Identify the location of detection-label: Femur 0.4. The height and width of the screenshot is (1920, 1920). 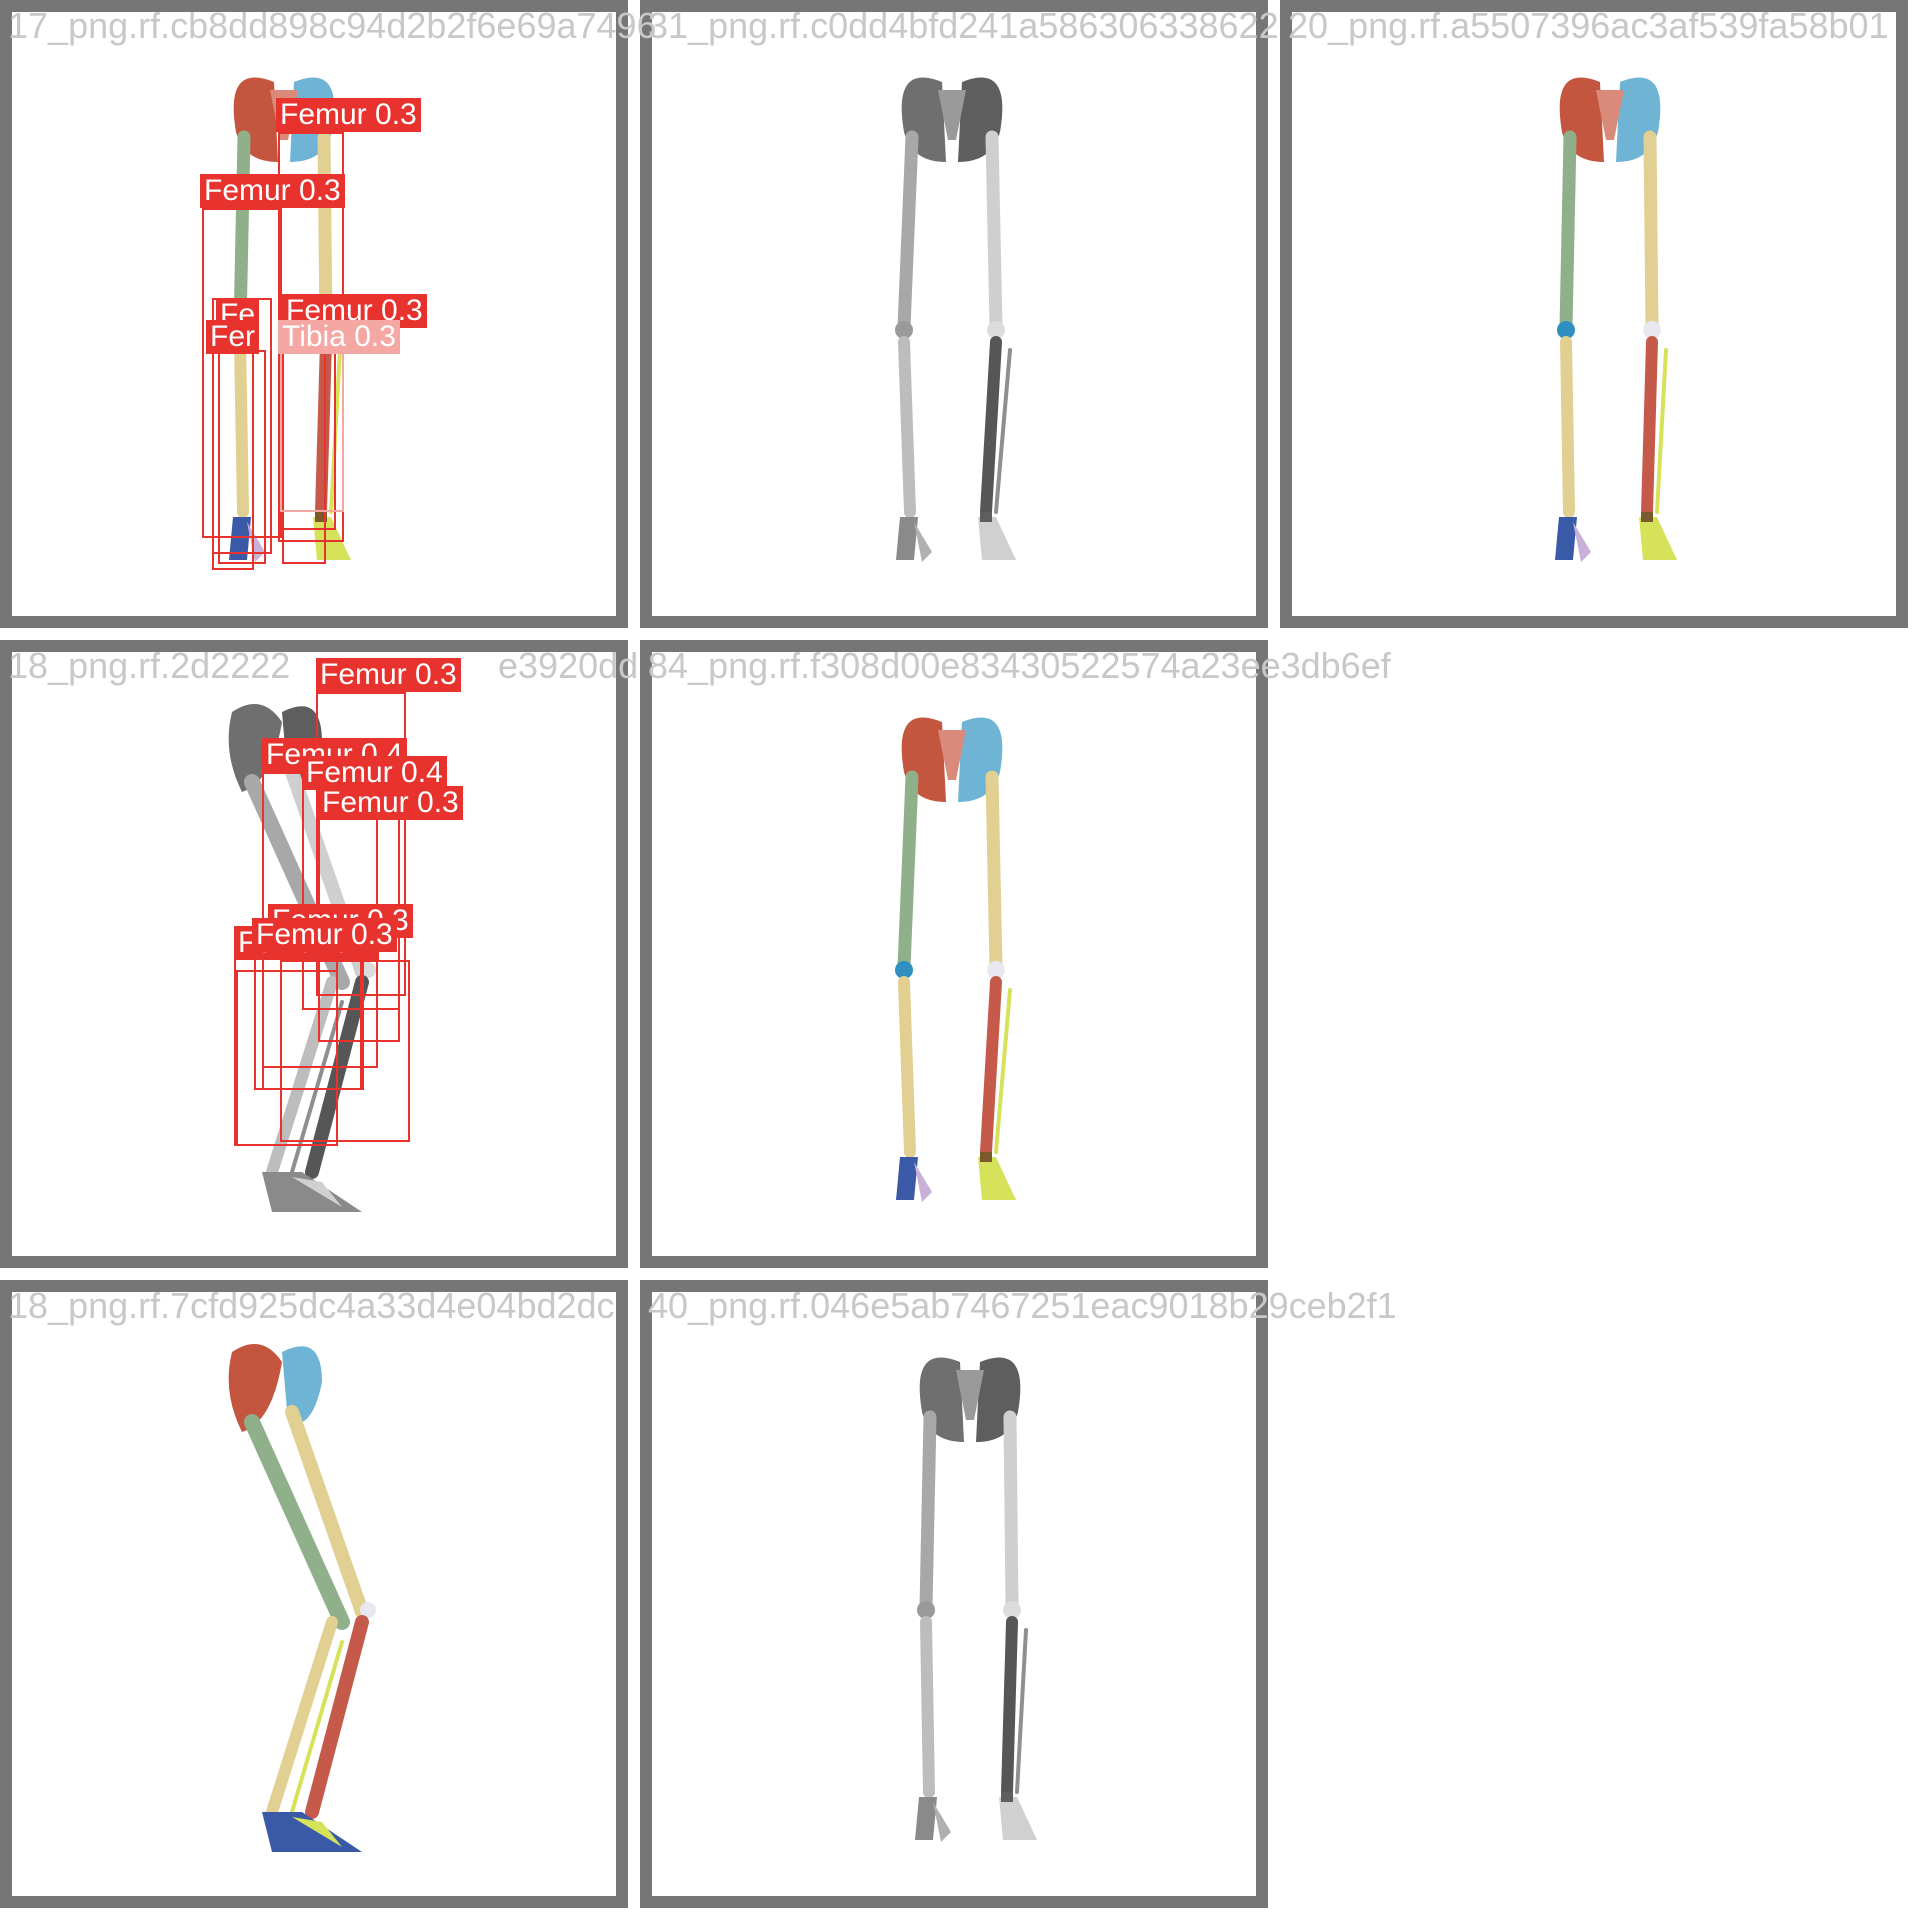
(374, 773).